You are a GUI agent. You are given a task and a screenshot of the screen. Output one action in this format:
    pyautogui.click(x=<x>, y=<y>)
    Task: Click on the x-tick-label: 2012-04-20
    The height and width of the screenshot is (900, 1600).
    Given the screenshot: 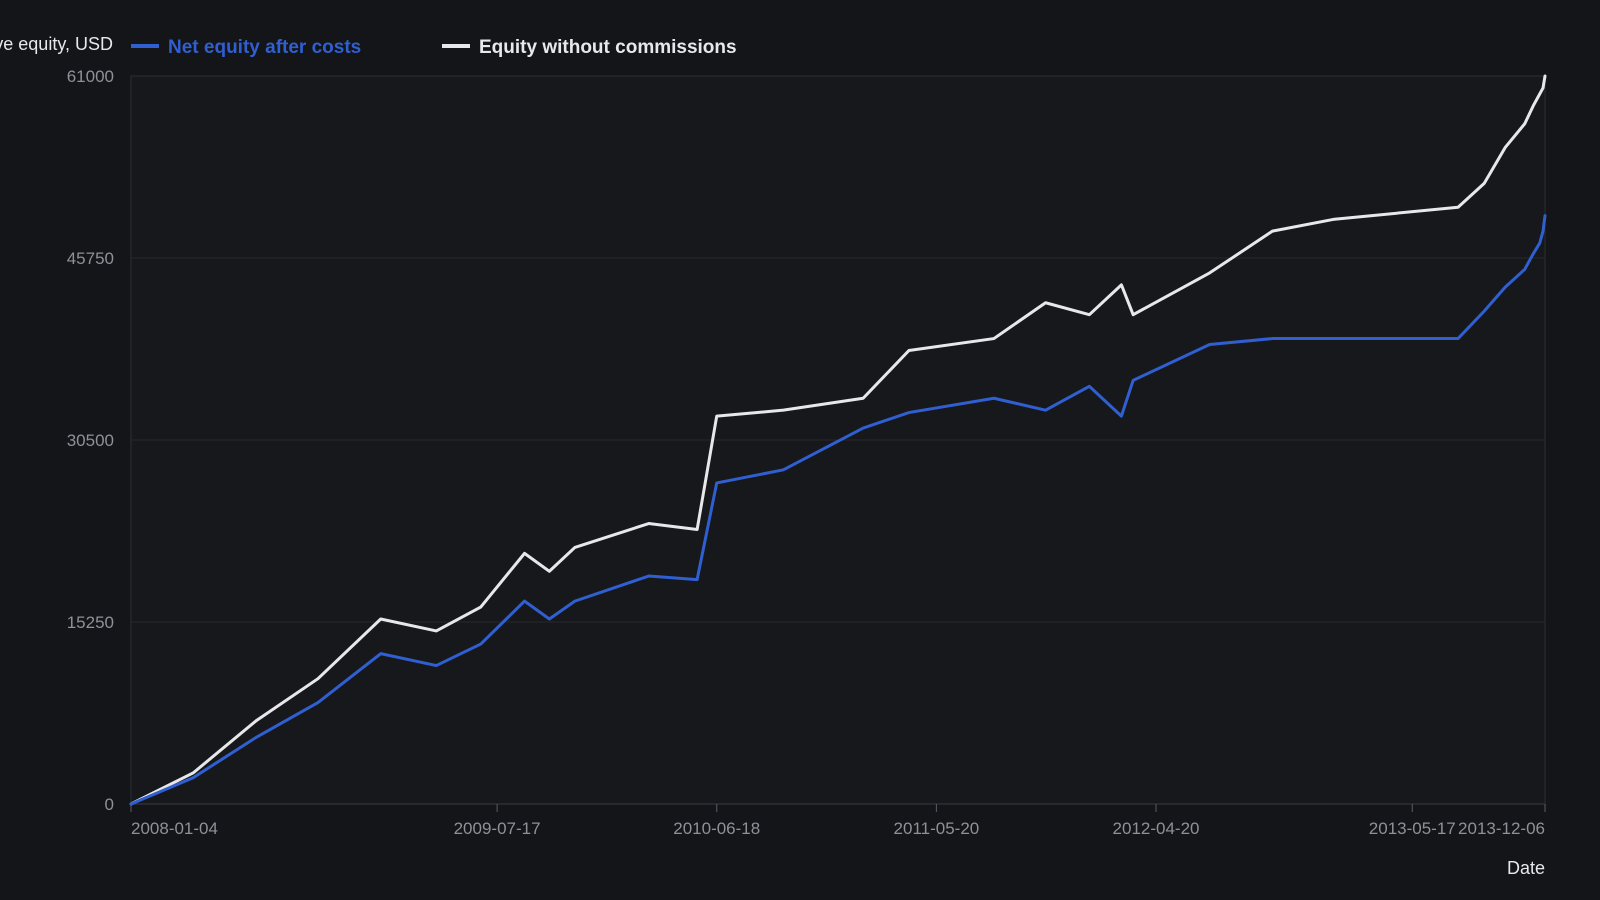 What is the action you would take?
    pyautogui.click(x=1156, y=828)
    